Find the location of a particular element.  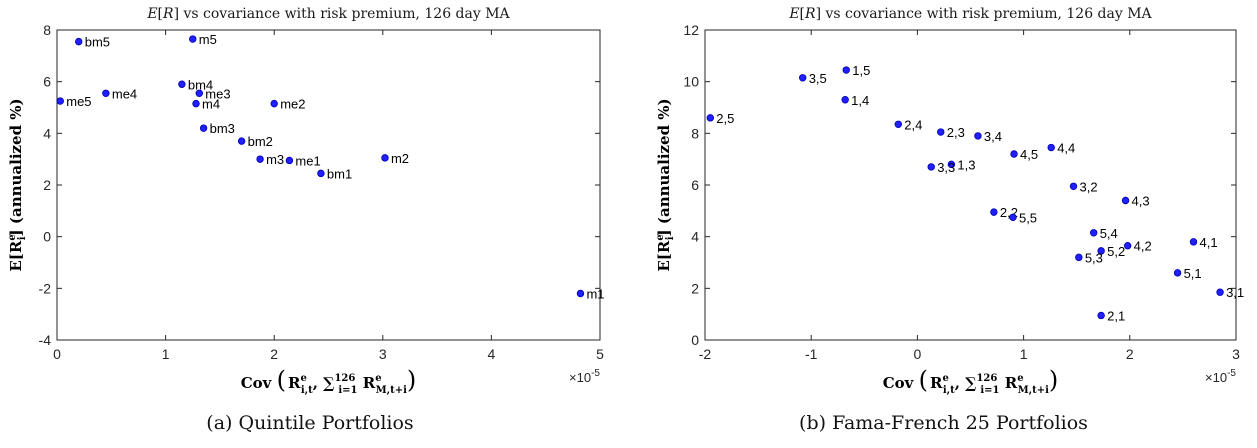

point-label: 3,5 is located at coordinates (818, 78).